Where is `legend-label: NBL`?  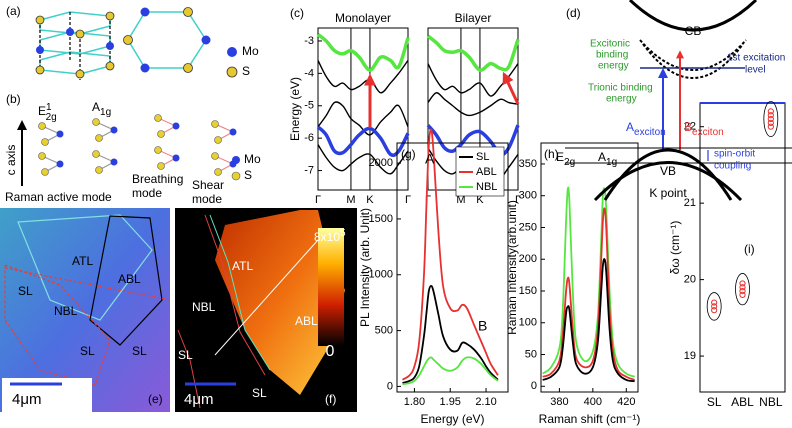 legend-label: NBL is located at coordinates (486, 187).